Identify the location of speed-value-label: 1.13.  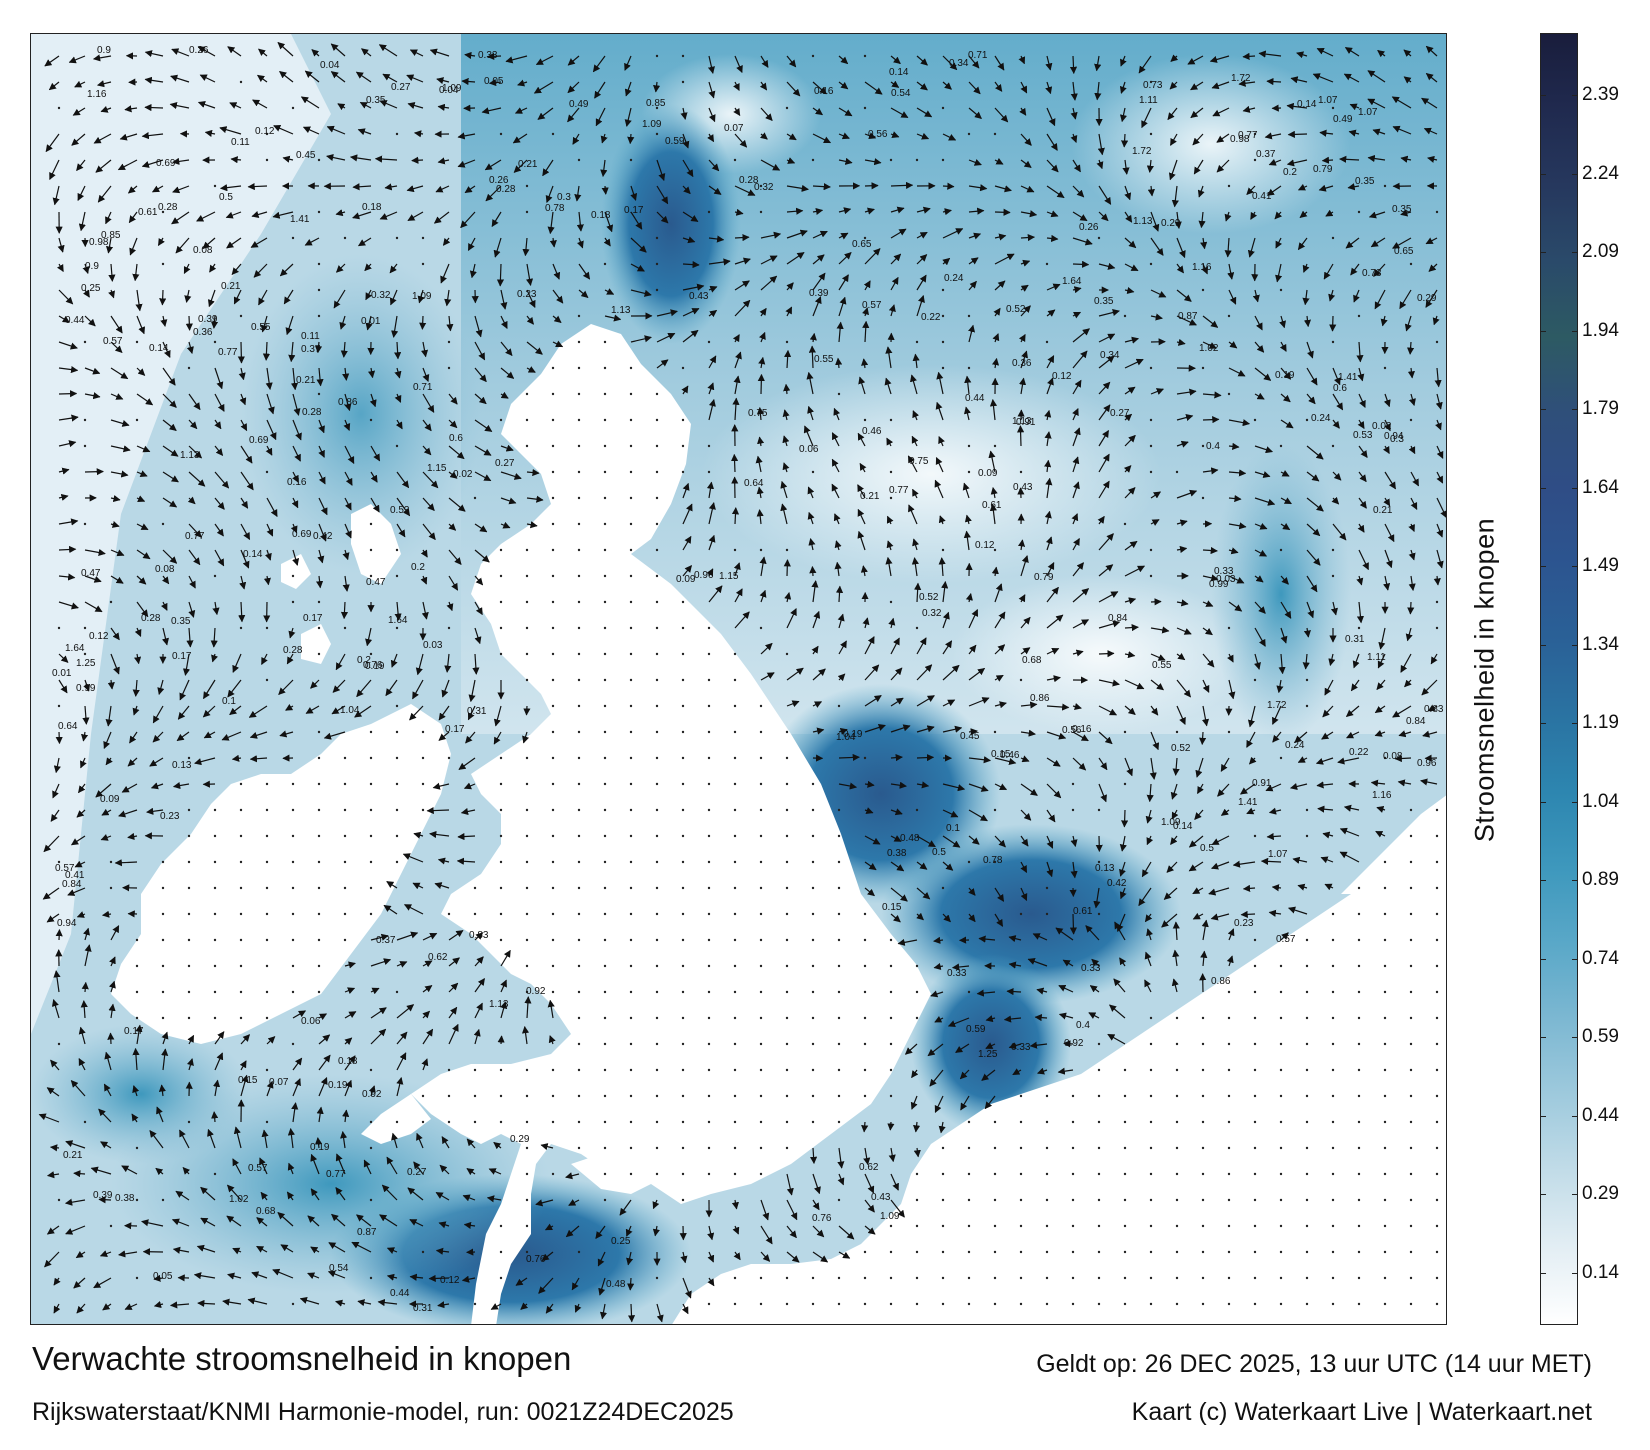
(499, 1004).